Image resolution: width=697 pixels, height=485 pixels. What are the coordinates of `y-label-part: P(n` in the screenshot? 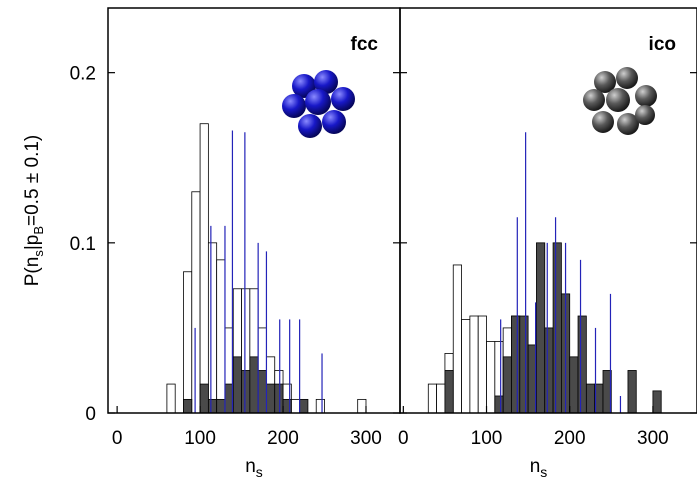 It's located at (32, 272).